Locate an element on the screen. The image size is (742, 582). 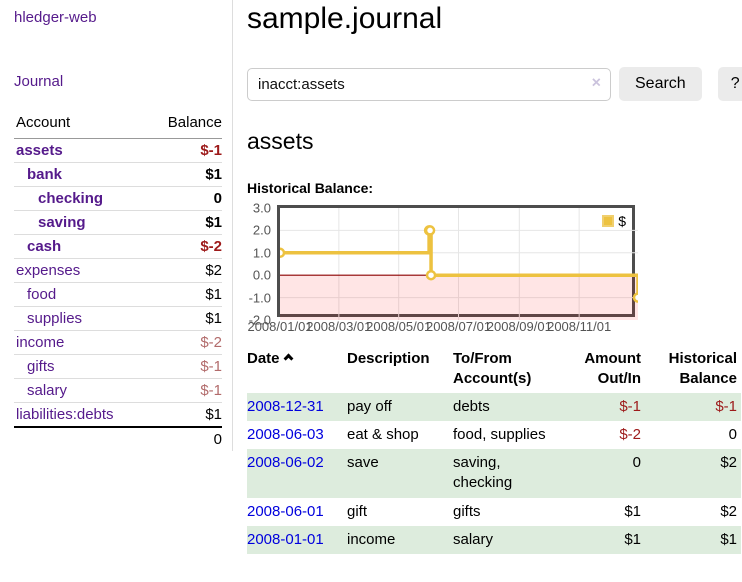
account-link-expenses: expenses is located at coordinates (80, 270).